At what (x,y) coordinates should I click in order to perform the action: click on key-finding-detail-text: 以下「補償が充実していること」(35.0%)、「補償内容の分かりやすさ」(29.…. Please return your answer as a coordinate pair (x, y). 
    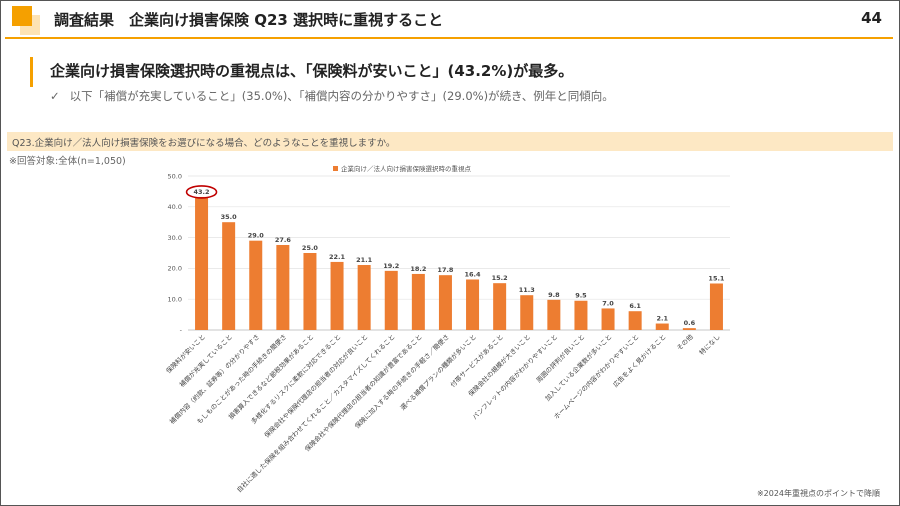
    Looking at the image, I should click on (341, 96).